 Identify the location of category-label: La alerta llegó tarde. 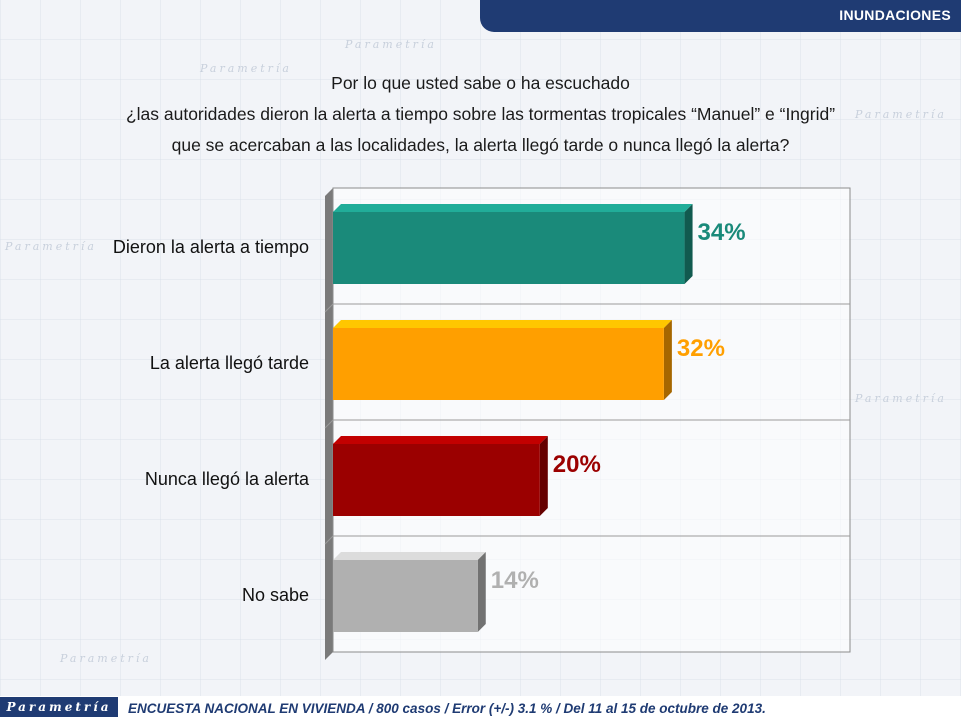
(229, 363).